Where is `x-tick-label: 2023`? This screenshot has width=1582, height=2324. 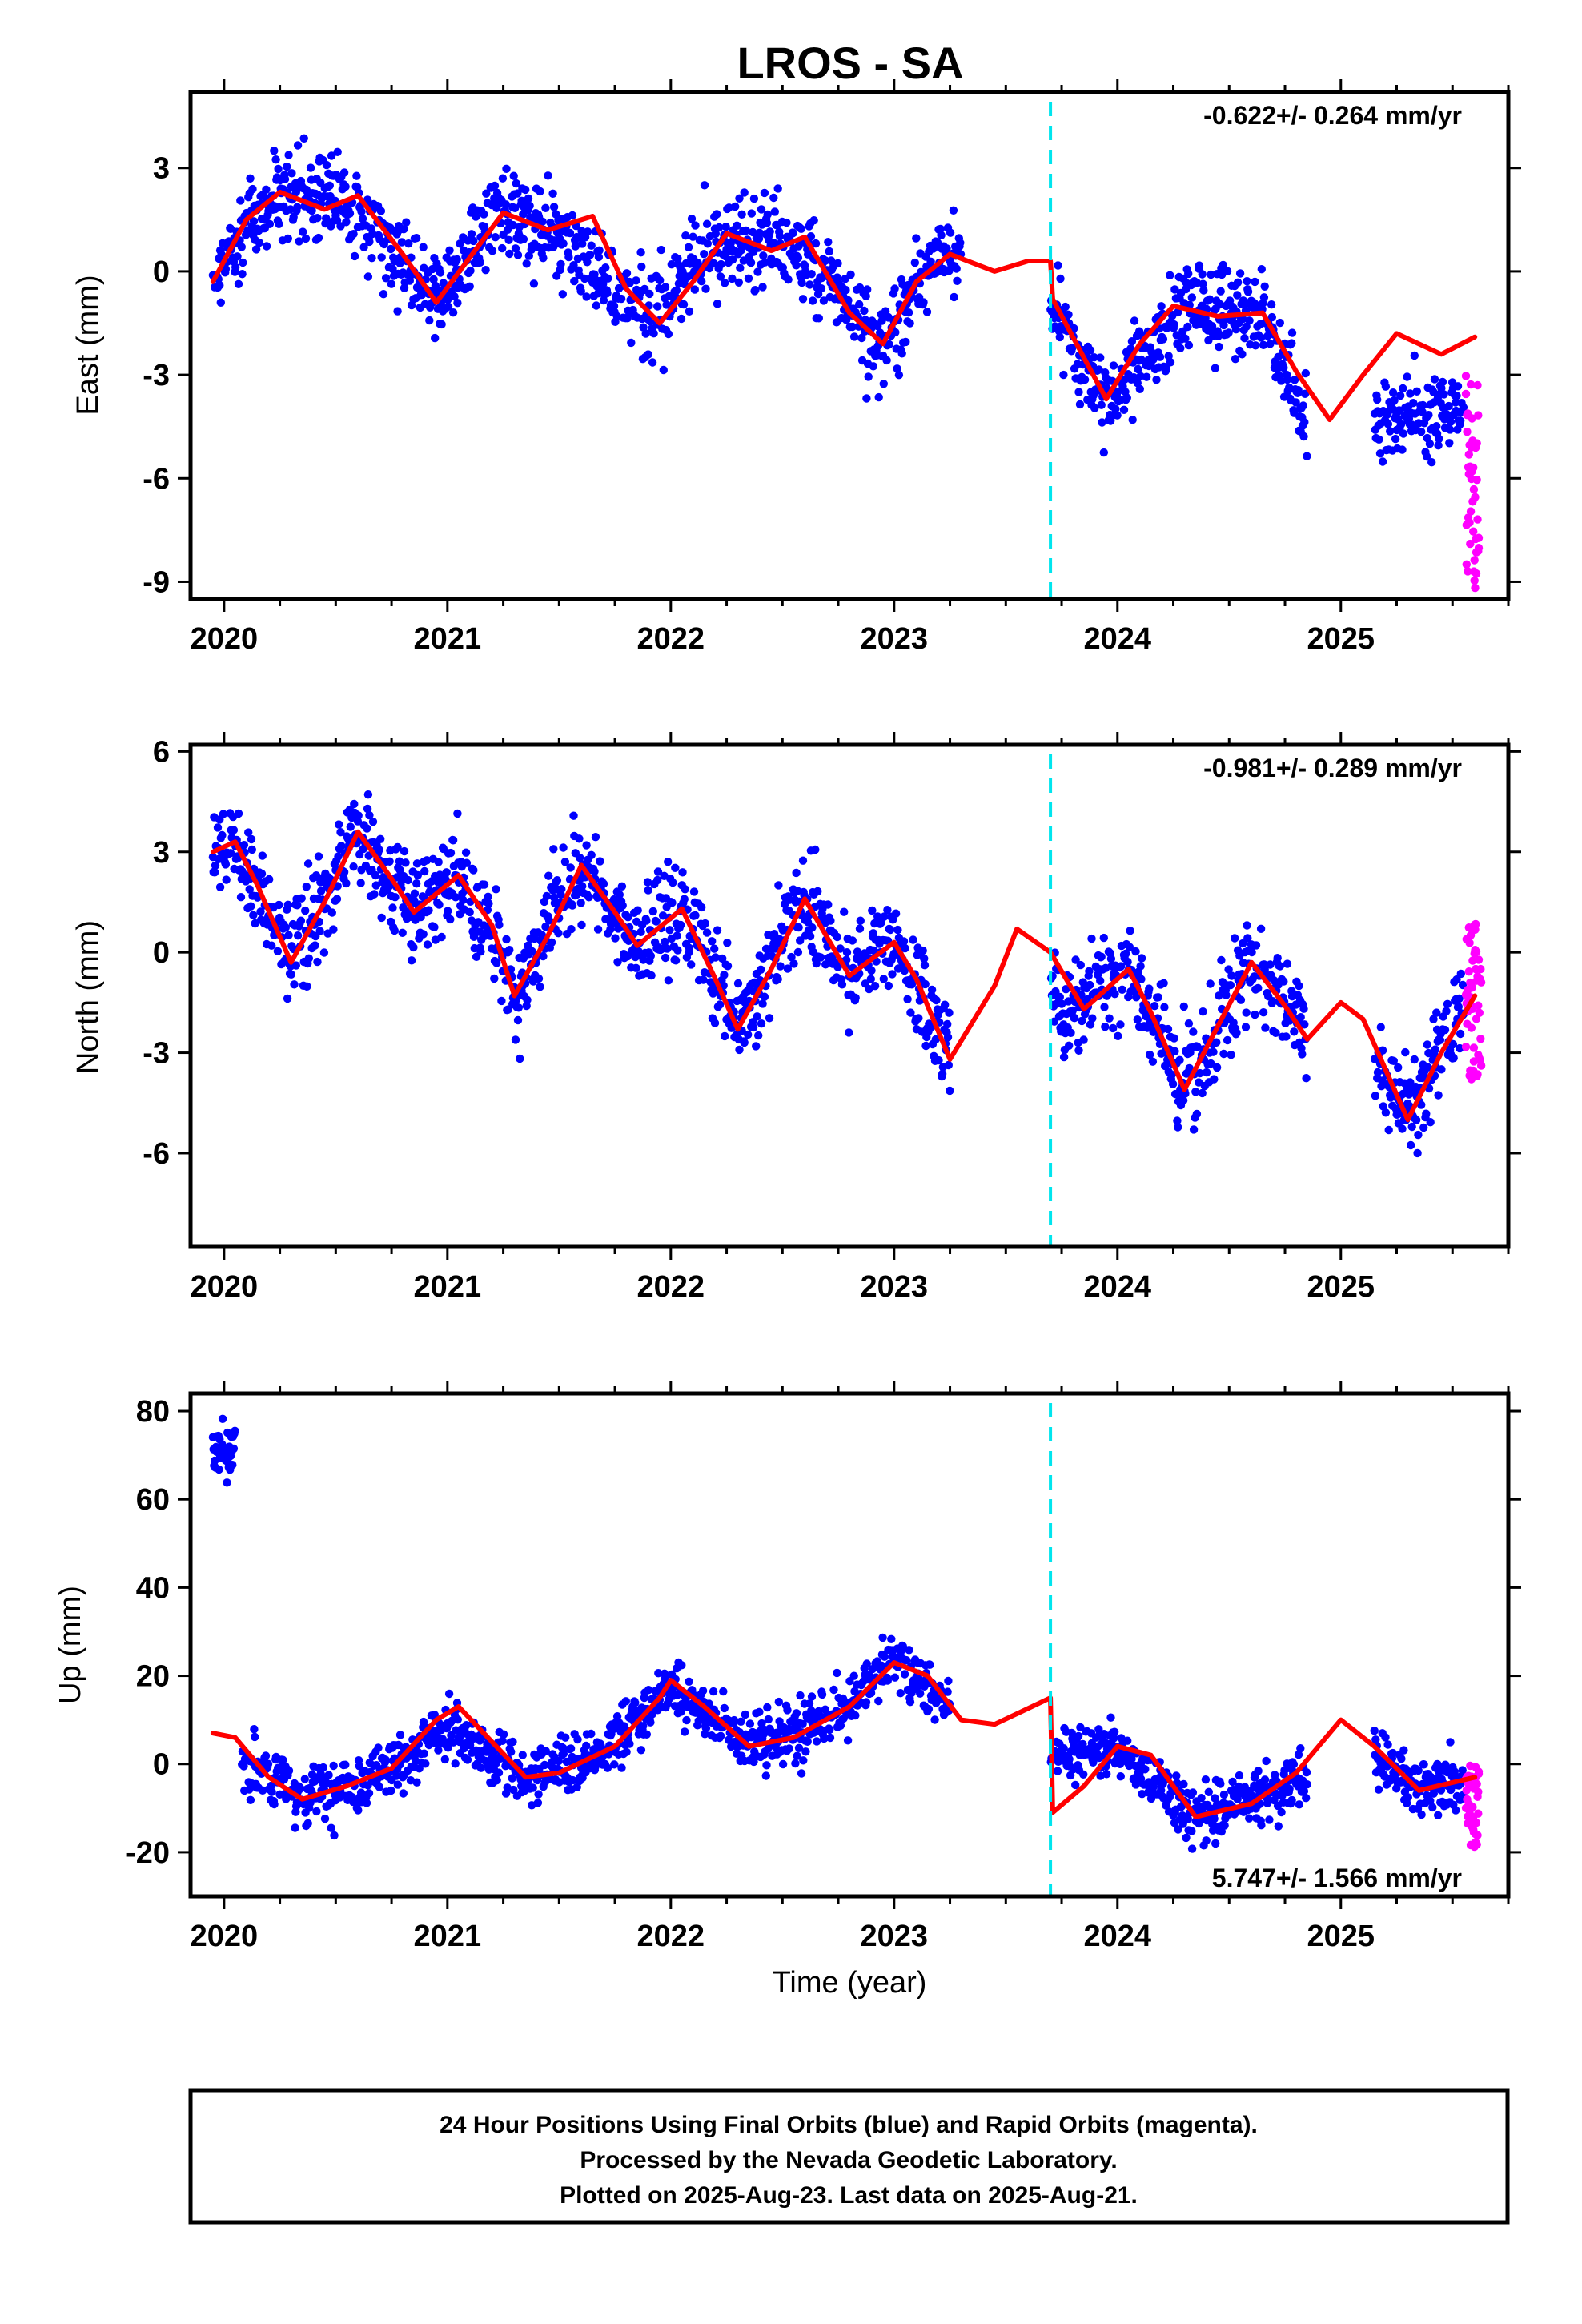
x-tick-label: 2023 is located at coordinates (895, 1287).